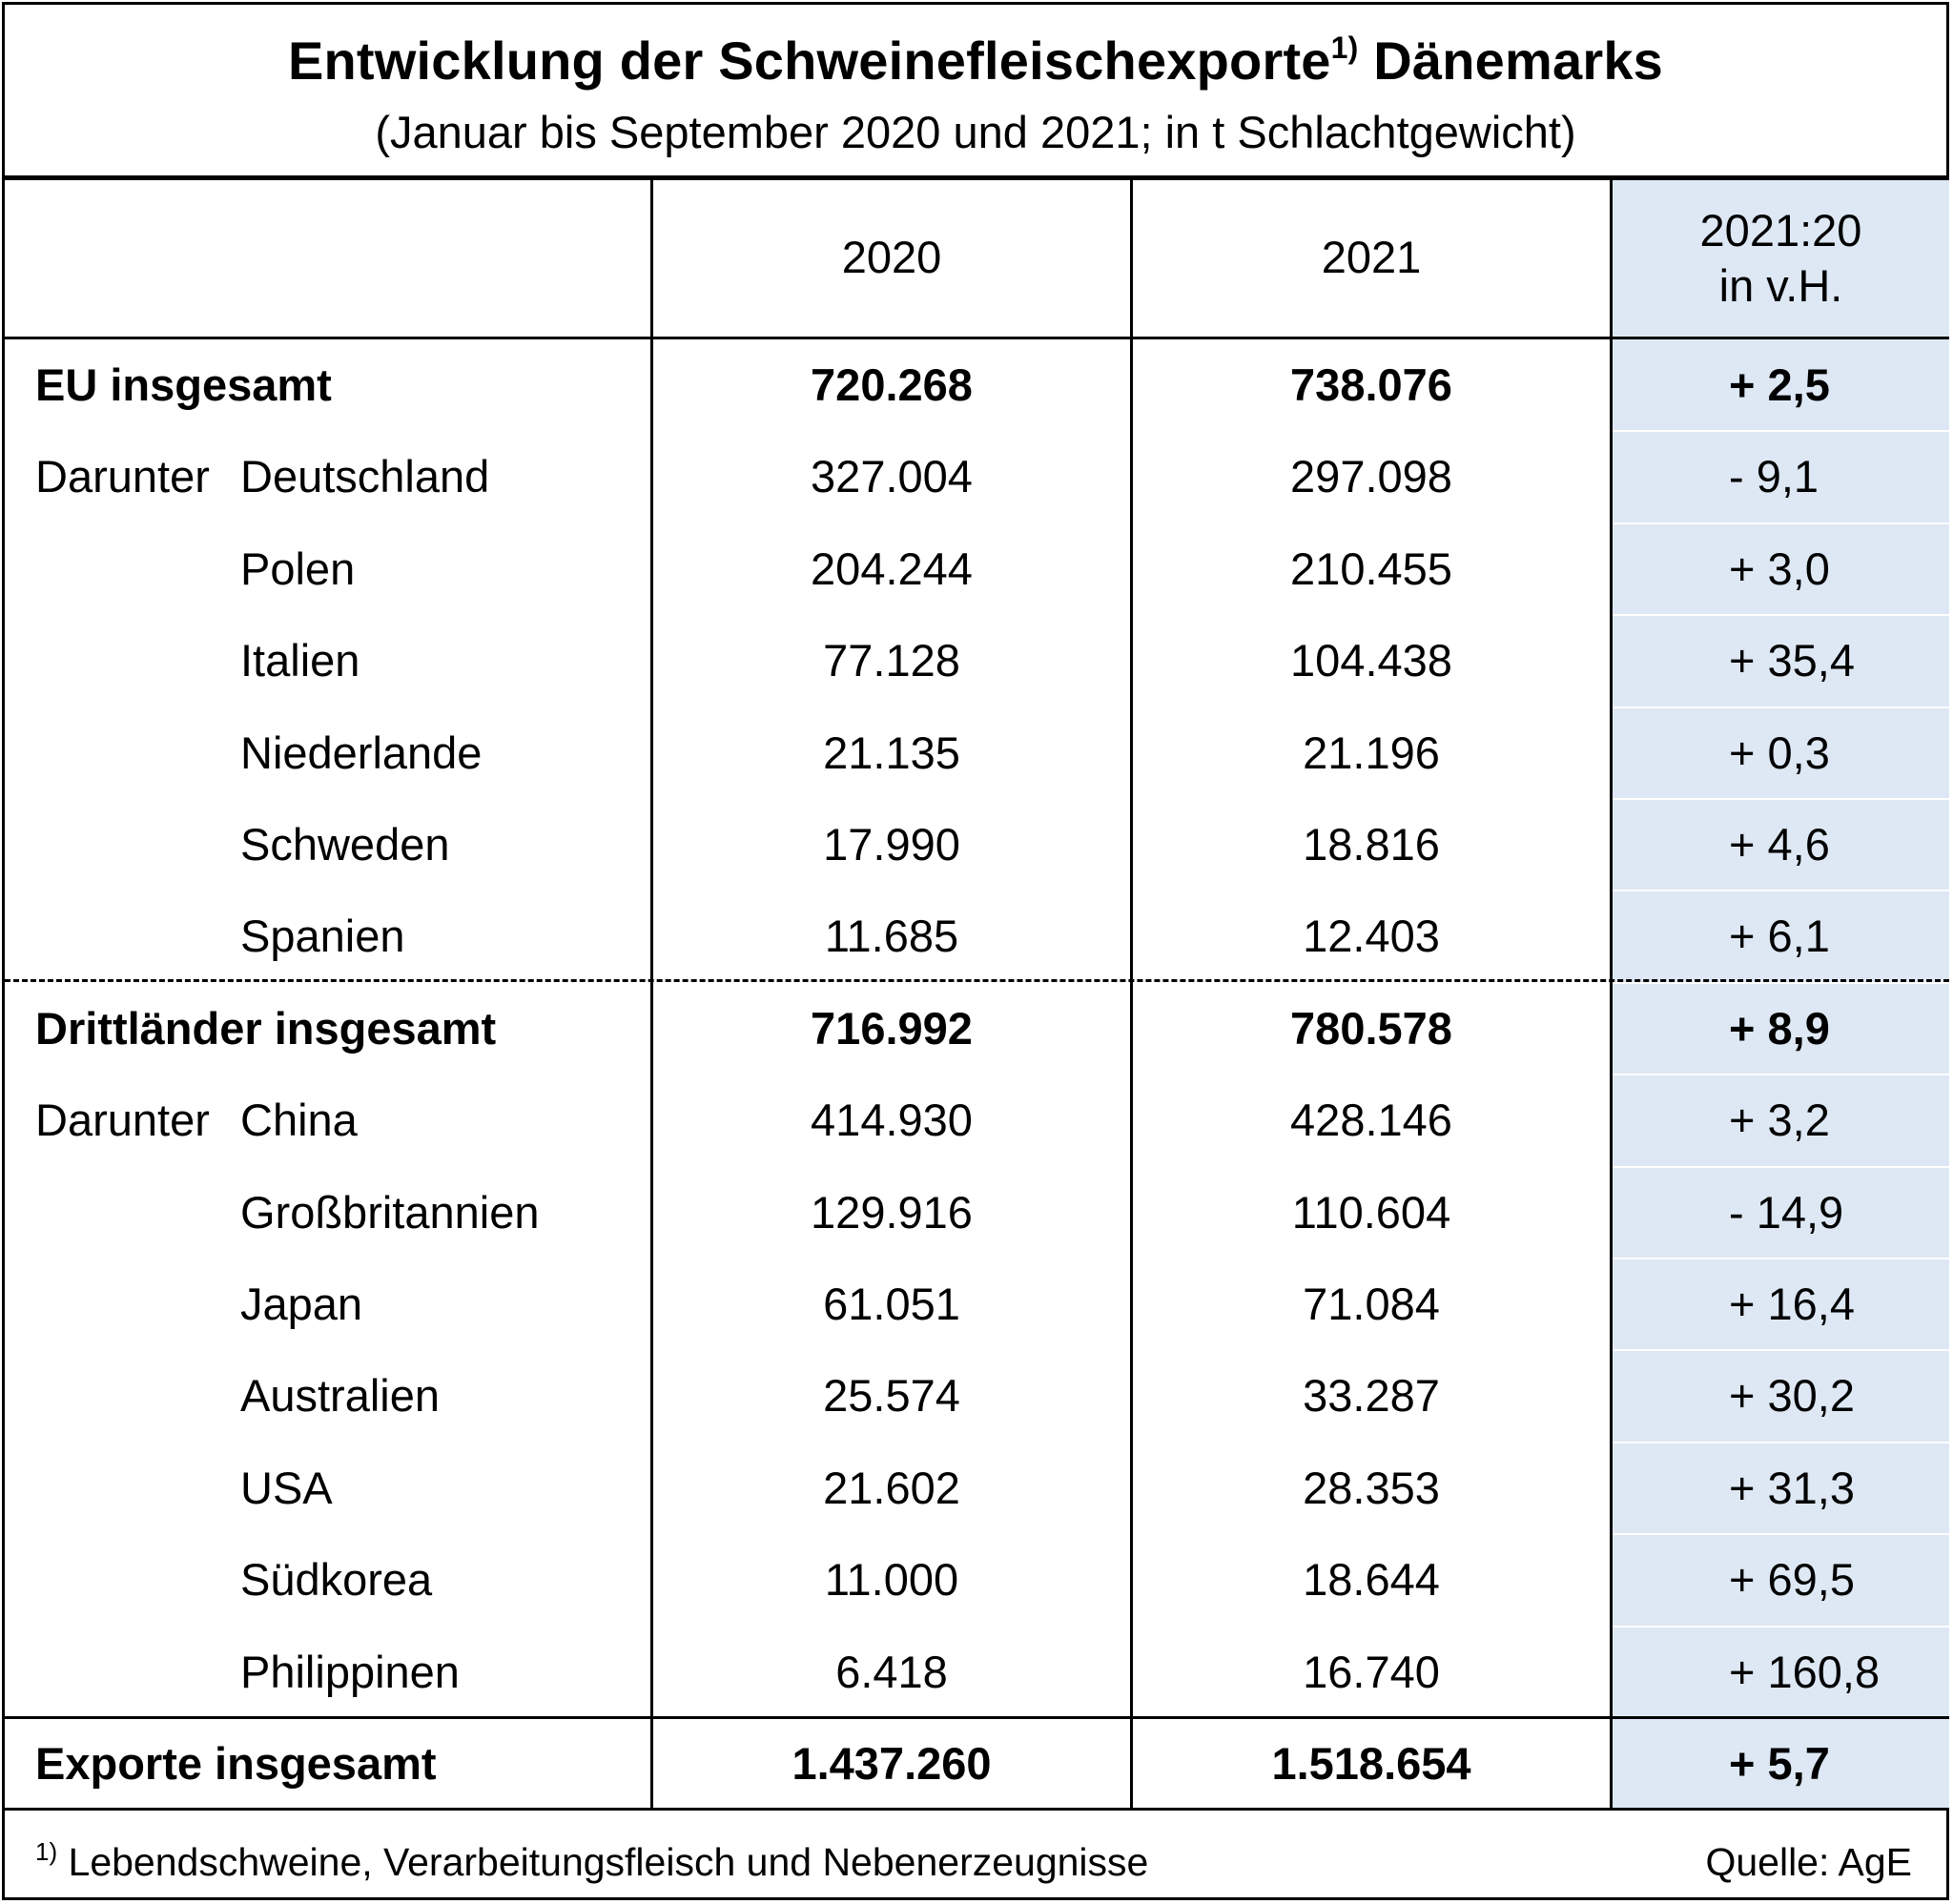 This screenshot has width=1953, height=1904. I want to click on header-2021: 2021, so click(1371, 257).